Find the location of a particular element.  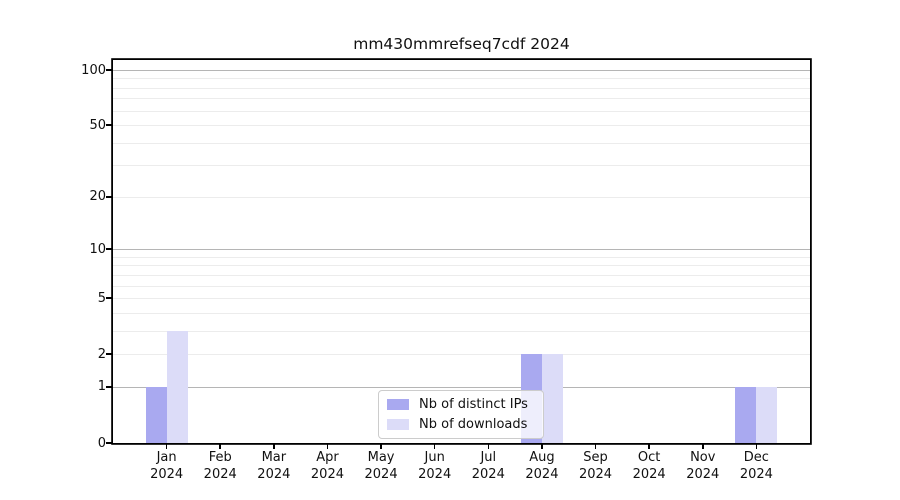

legend: Nb of distinct IPs Nb of downloads is located at coordinates (461, 414).